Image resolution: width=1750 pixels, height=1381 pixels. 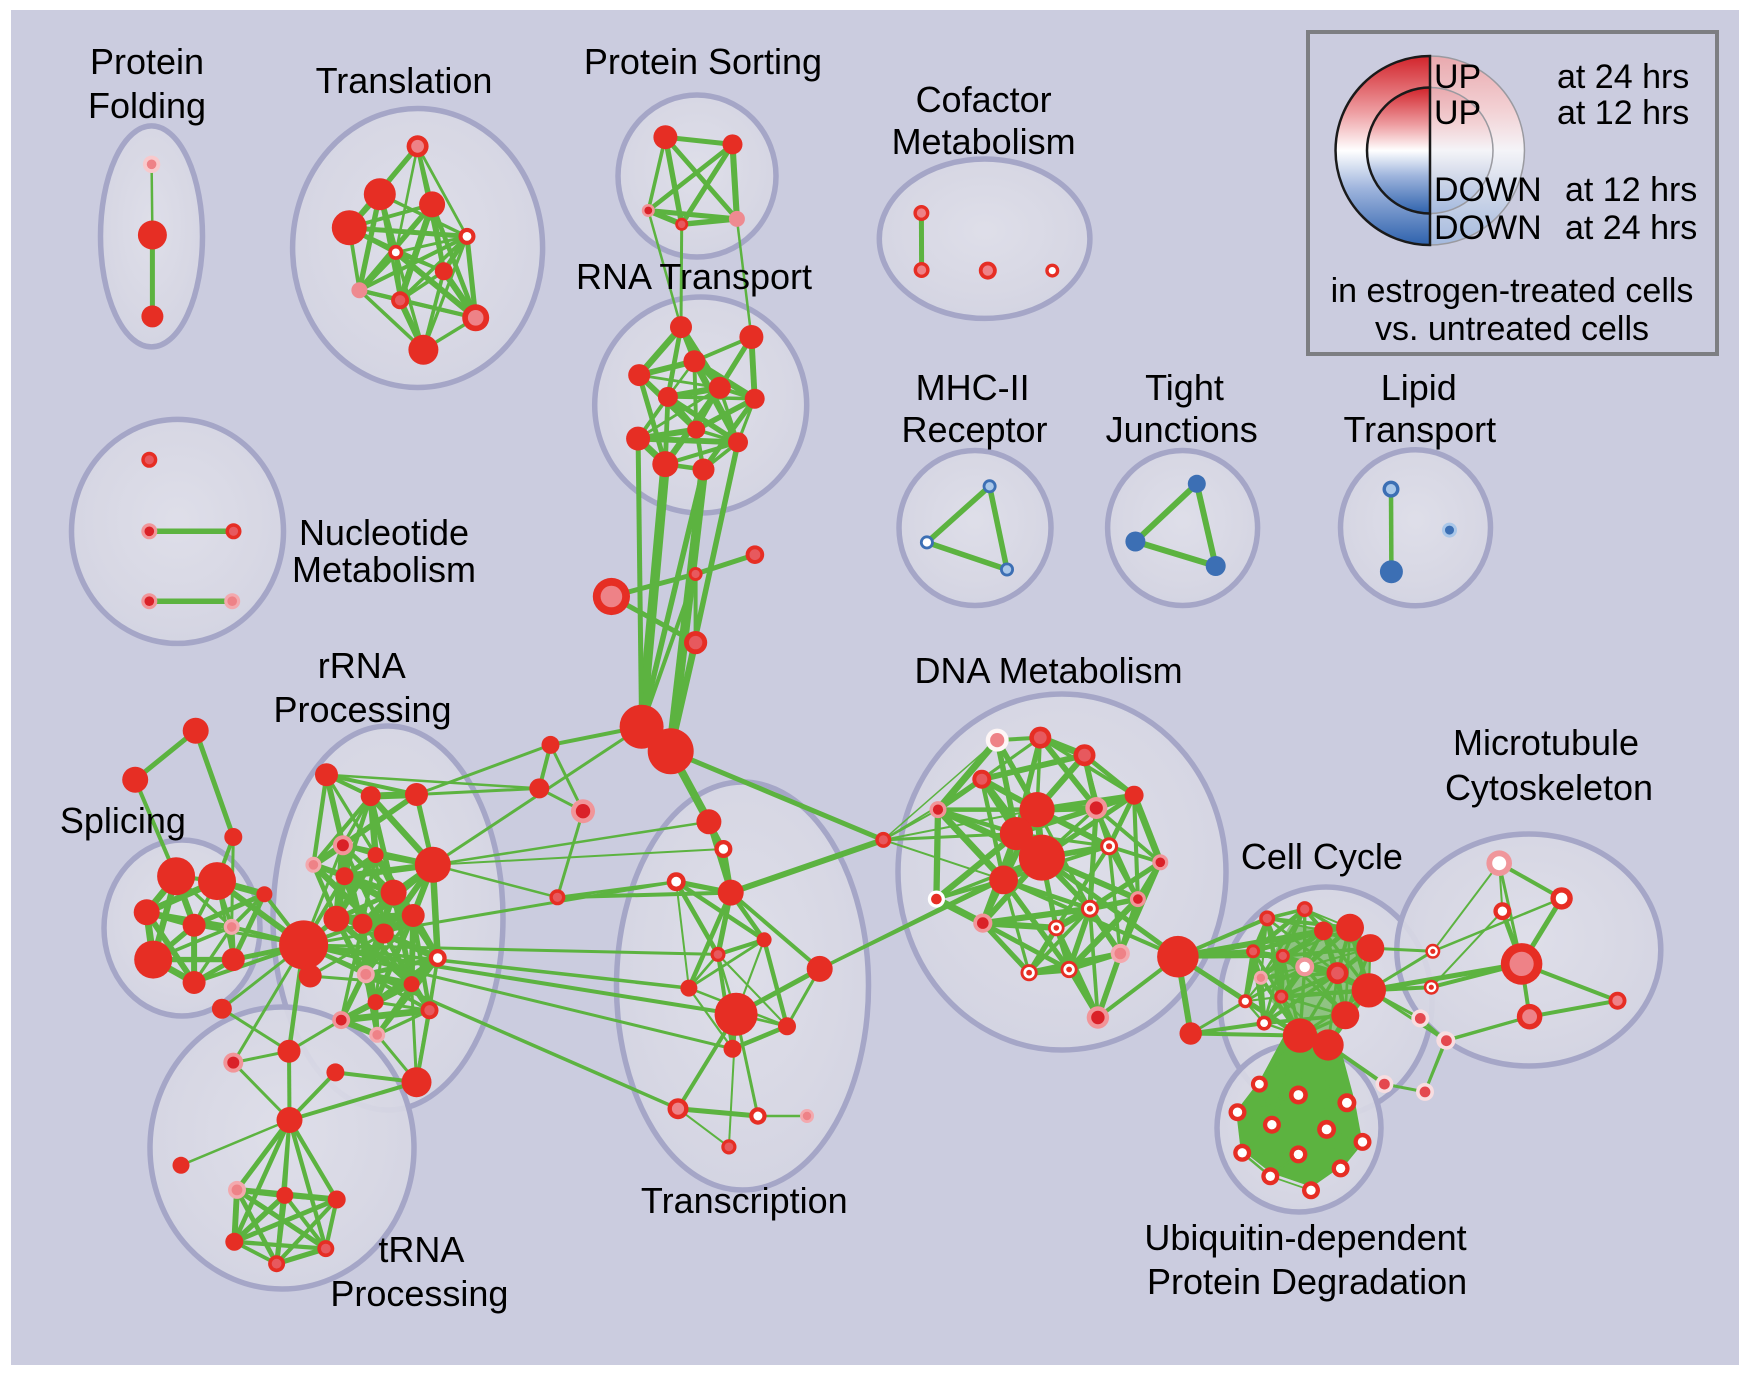 I want to click on svg-text: vs. untreated cells, so click(x=1512, y=329).